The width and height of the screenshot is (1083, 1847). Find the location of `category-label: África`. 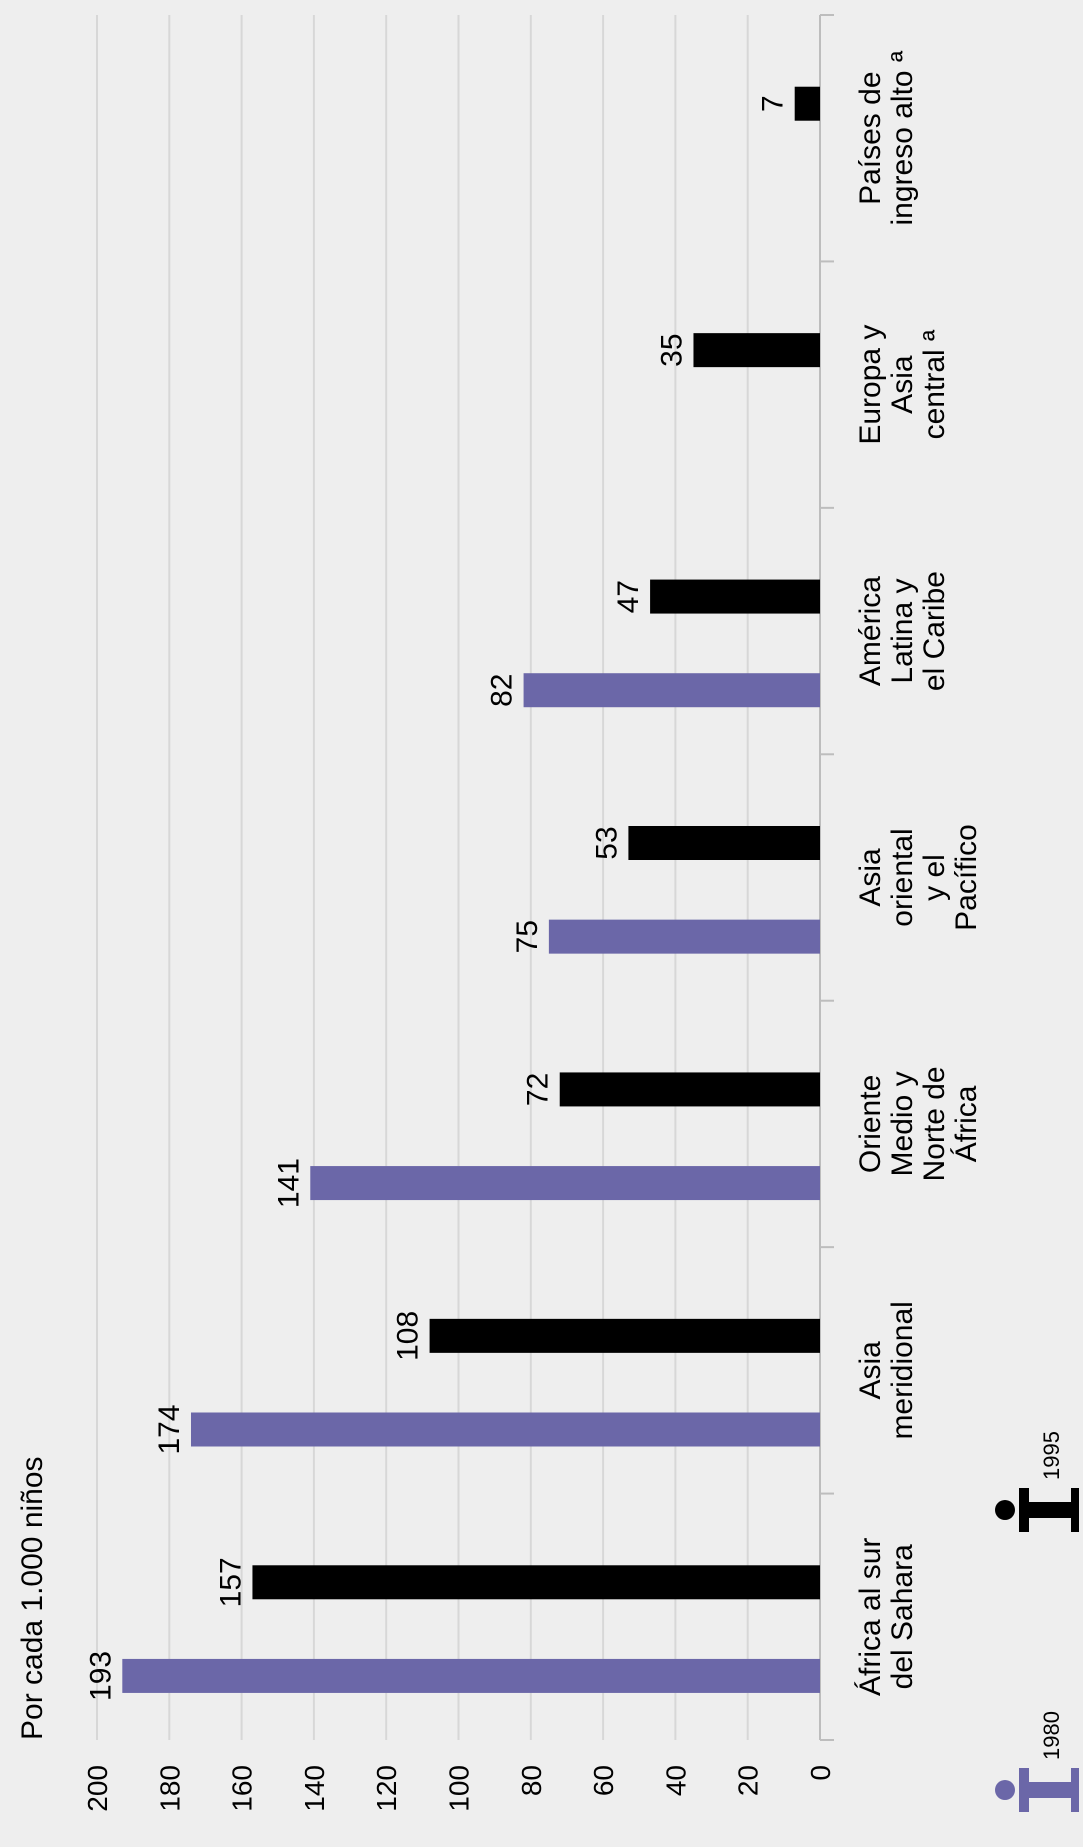

category-label: África is located at coordinates (966, 1123).